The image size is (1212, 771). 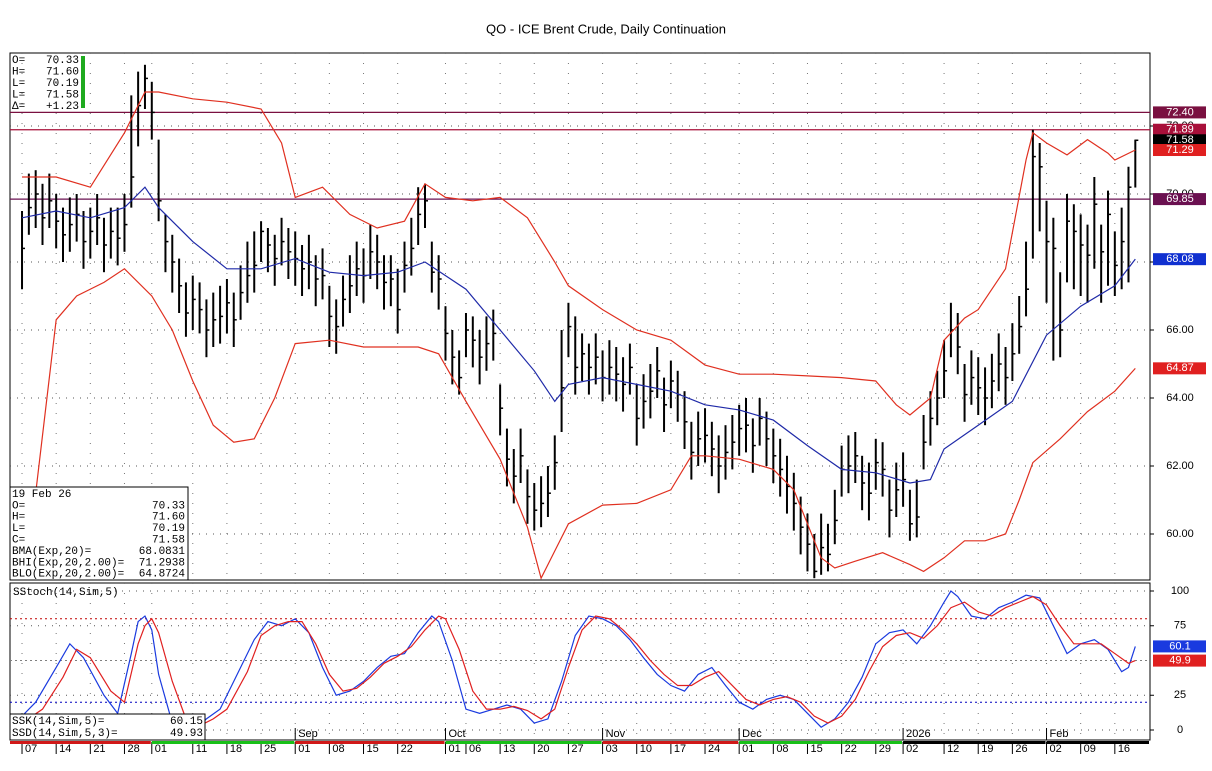 I want to click on indicator-end-label: 68.08, so click(x=1180, y=259).